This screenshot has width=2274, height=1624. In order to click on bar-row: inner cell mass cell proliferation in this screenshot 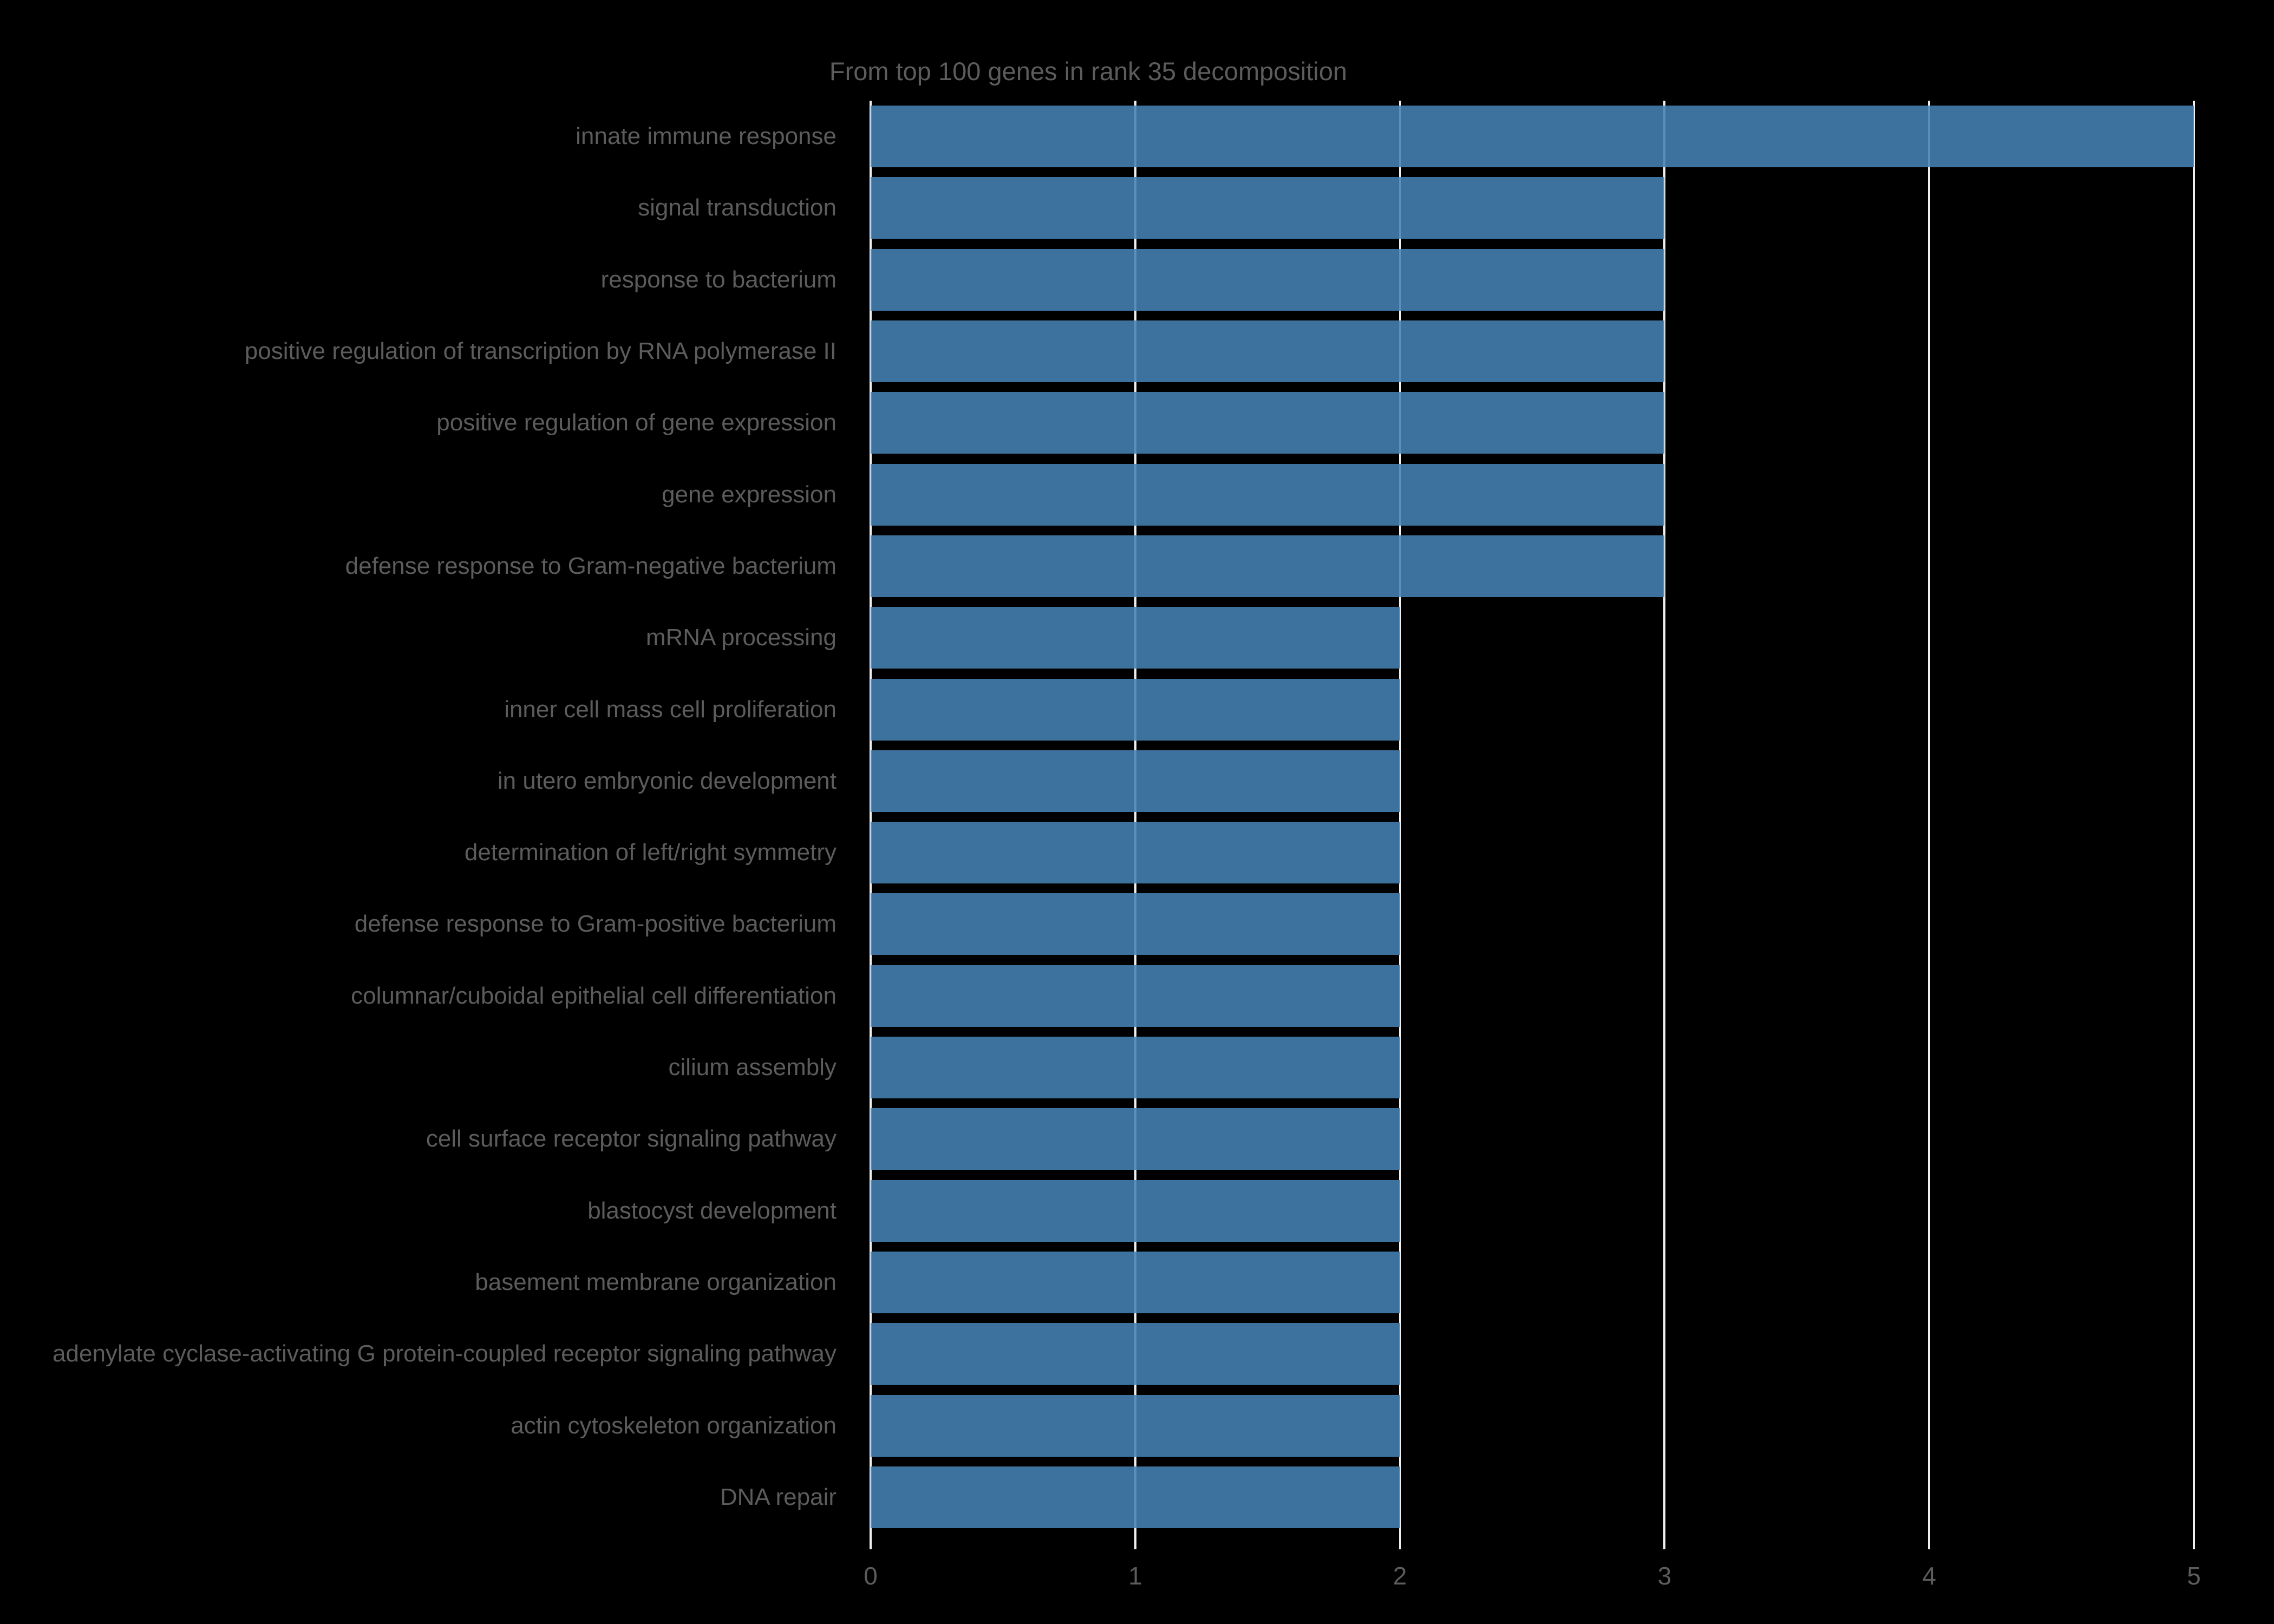, I will do `click(1137, 709)`.